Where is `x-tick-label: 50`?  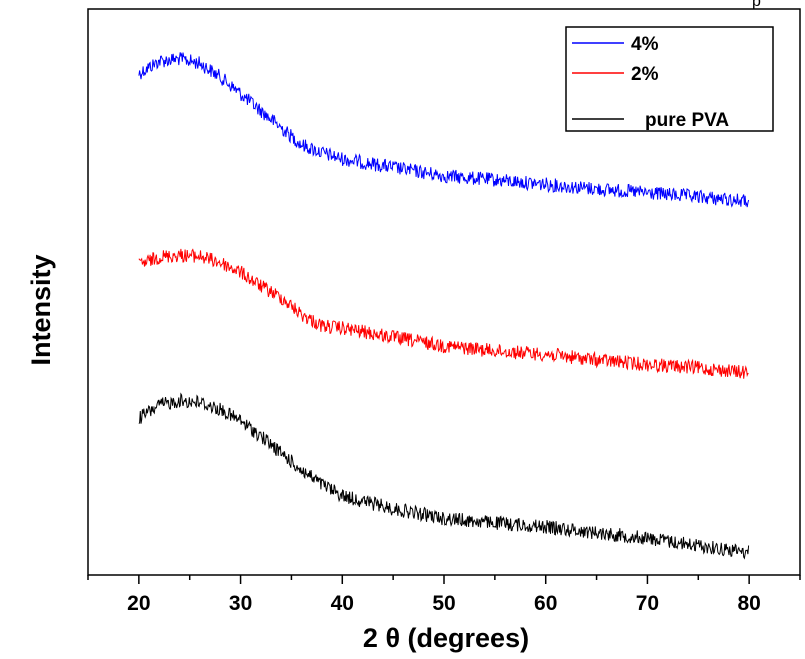 x-tick-label: 50 is located at coordinates (443, 603).